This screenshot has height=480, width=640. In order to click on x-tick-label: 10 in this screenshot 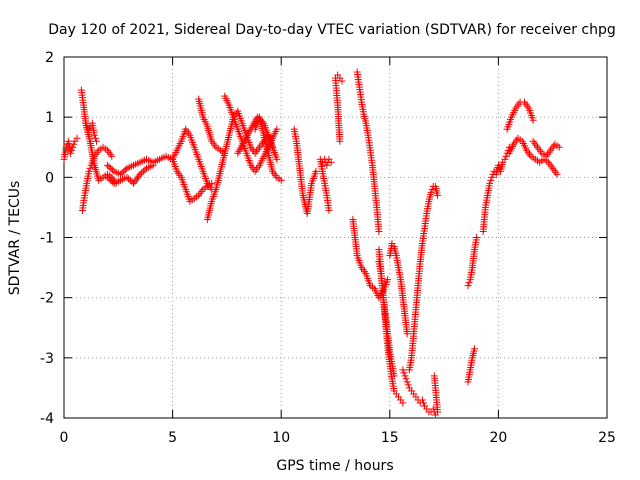, I will do `click(281, 438)`.